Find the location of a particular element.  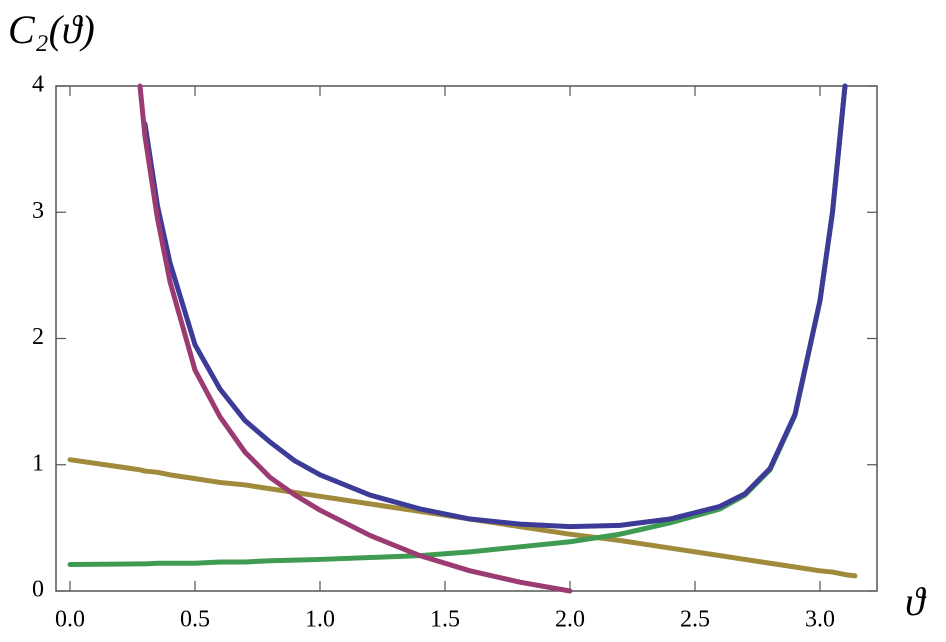

x-axis-label: ϑ is located at coordinates (916, 601).